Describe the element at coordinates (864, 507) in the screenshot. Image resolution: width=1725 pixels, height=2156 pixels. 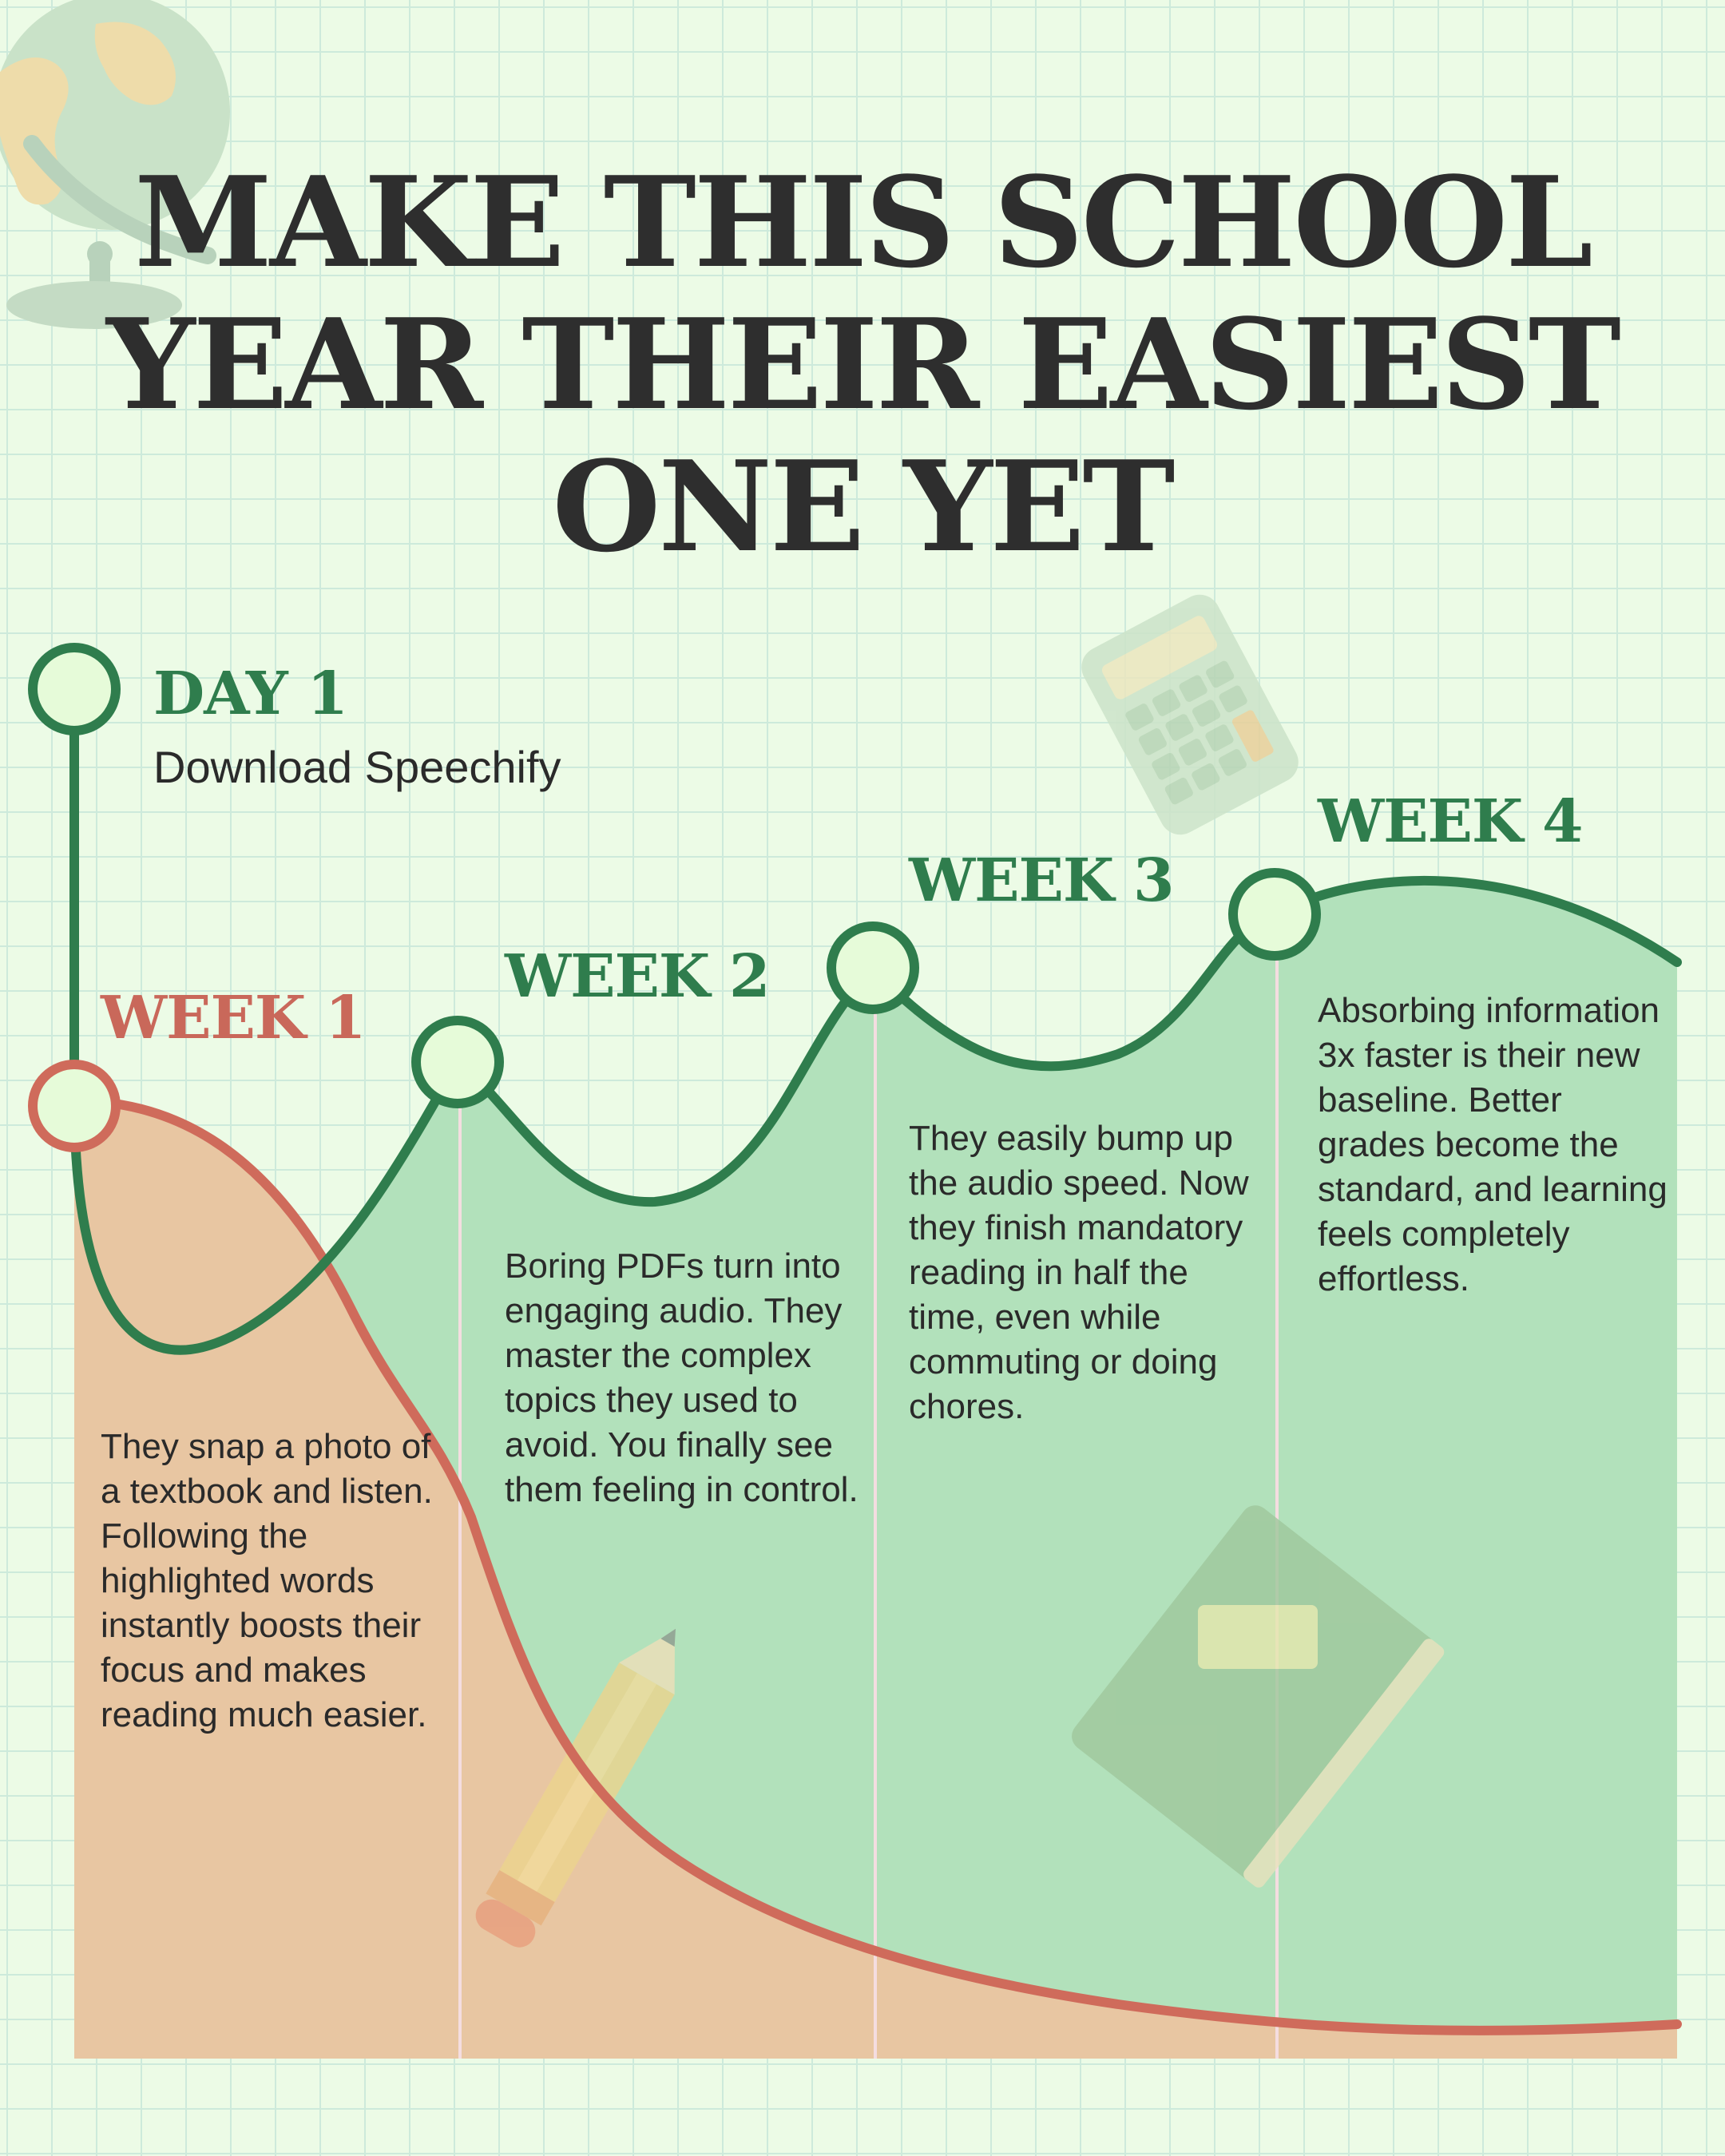
I see `title-line-3: ONE YET` at that location.